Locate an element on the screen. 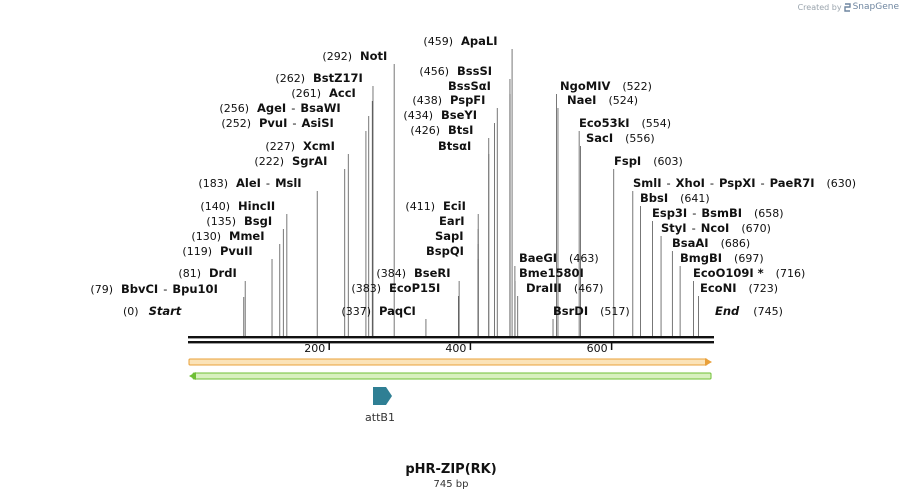 The width and height of the screenshot is (903, 499). enzyme-site-label: (438) PspFI is located at coordinates (448, 100).